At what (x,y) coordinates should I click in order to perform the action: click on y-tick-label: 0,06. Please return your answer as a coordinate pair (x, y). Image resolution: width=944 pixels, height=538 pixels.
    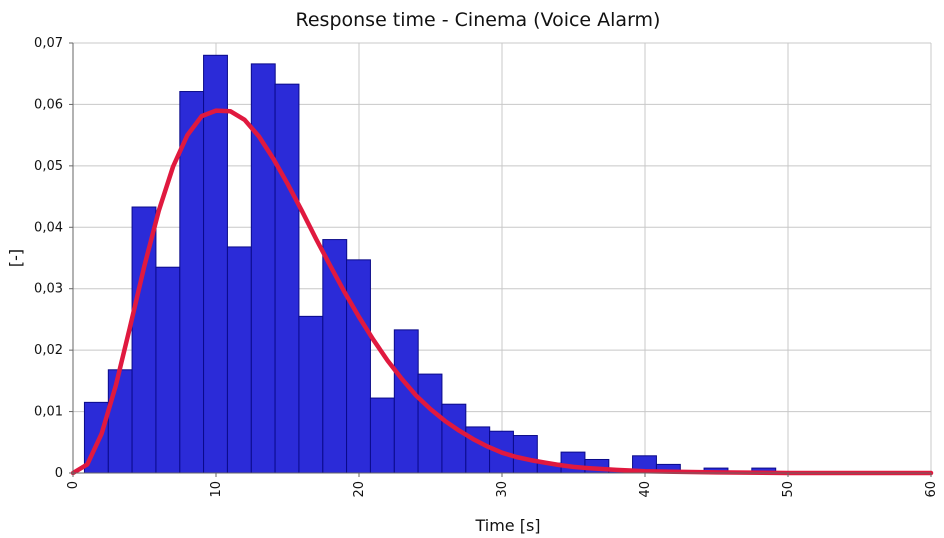
    Looking at the image, I should click on (48, 104).